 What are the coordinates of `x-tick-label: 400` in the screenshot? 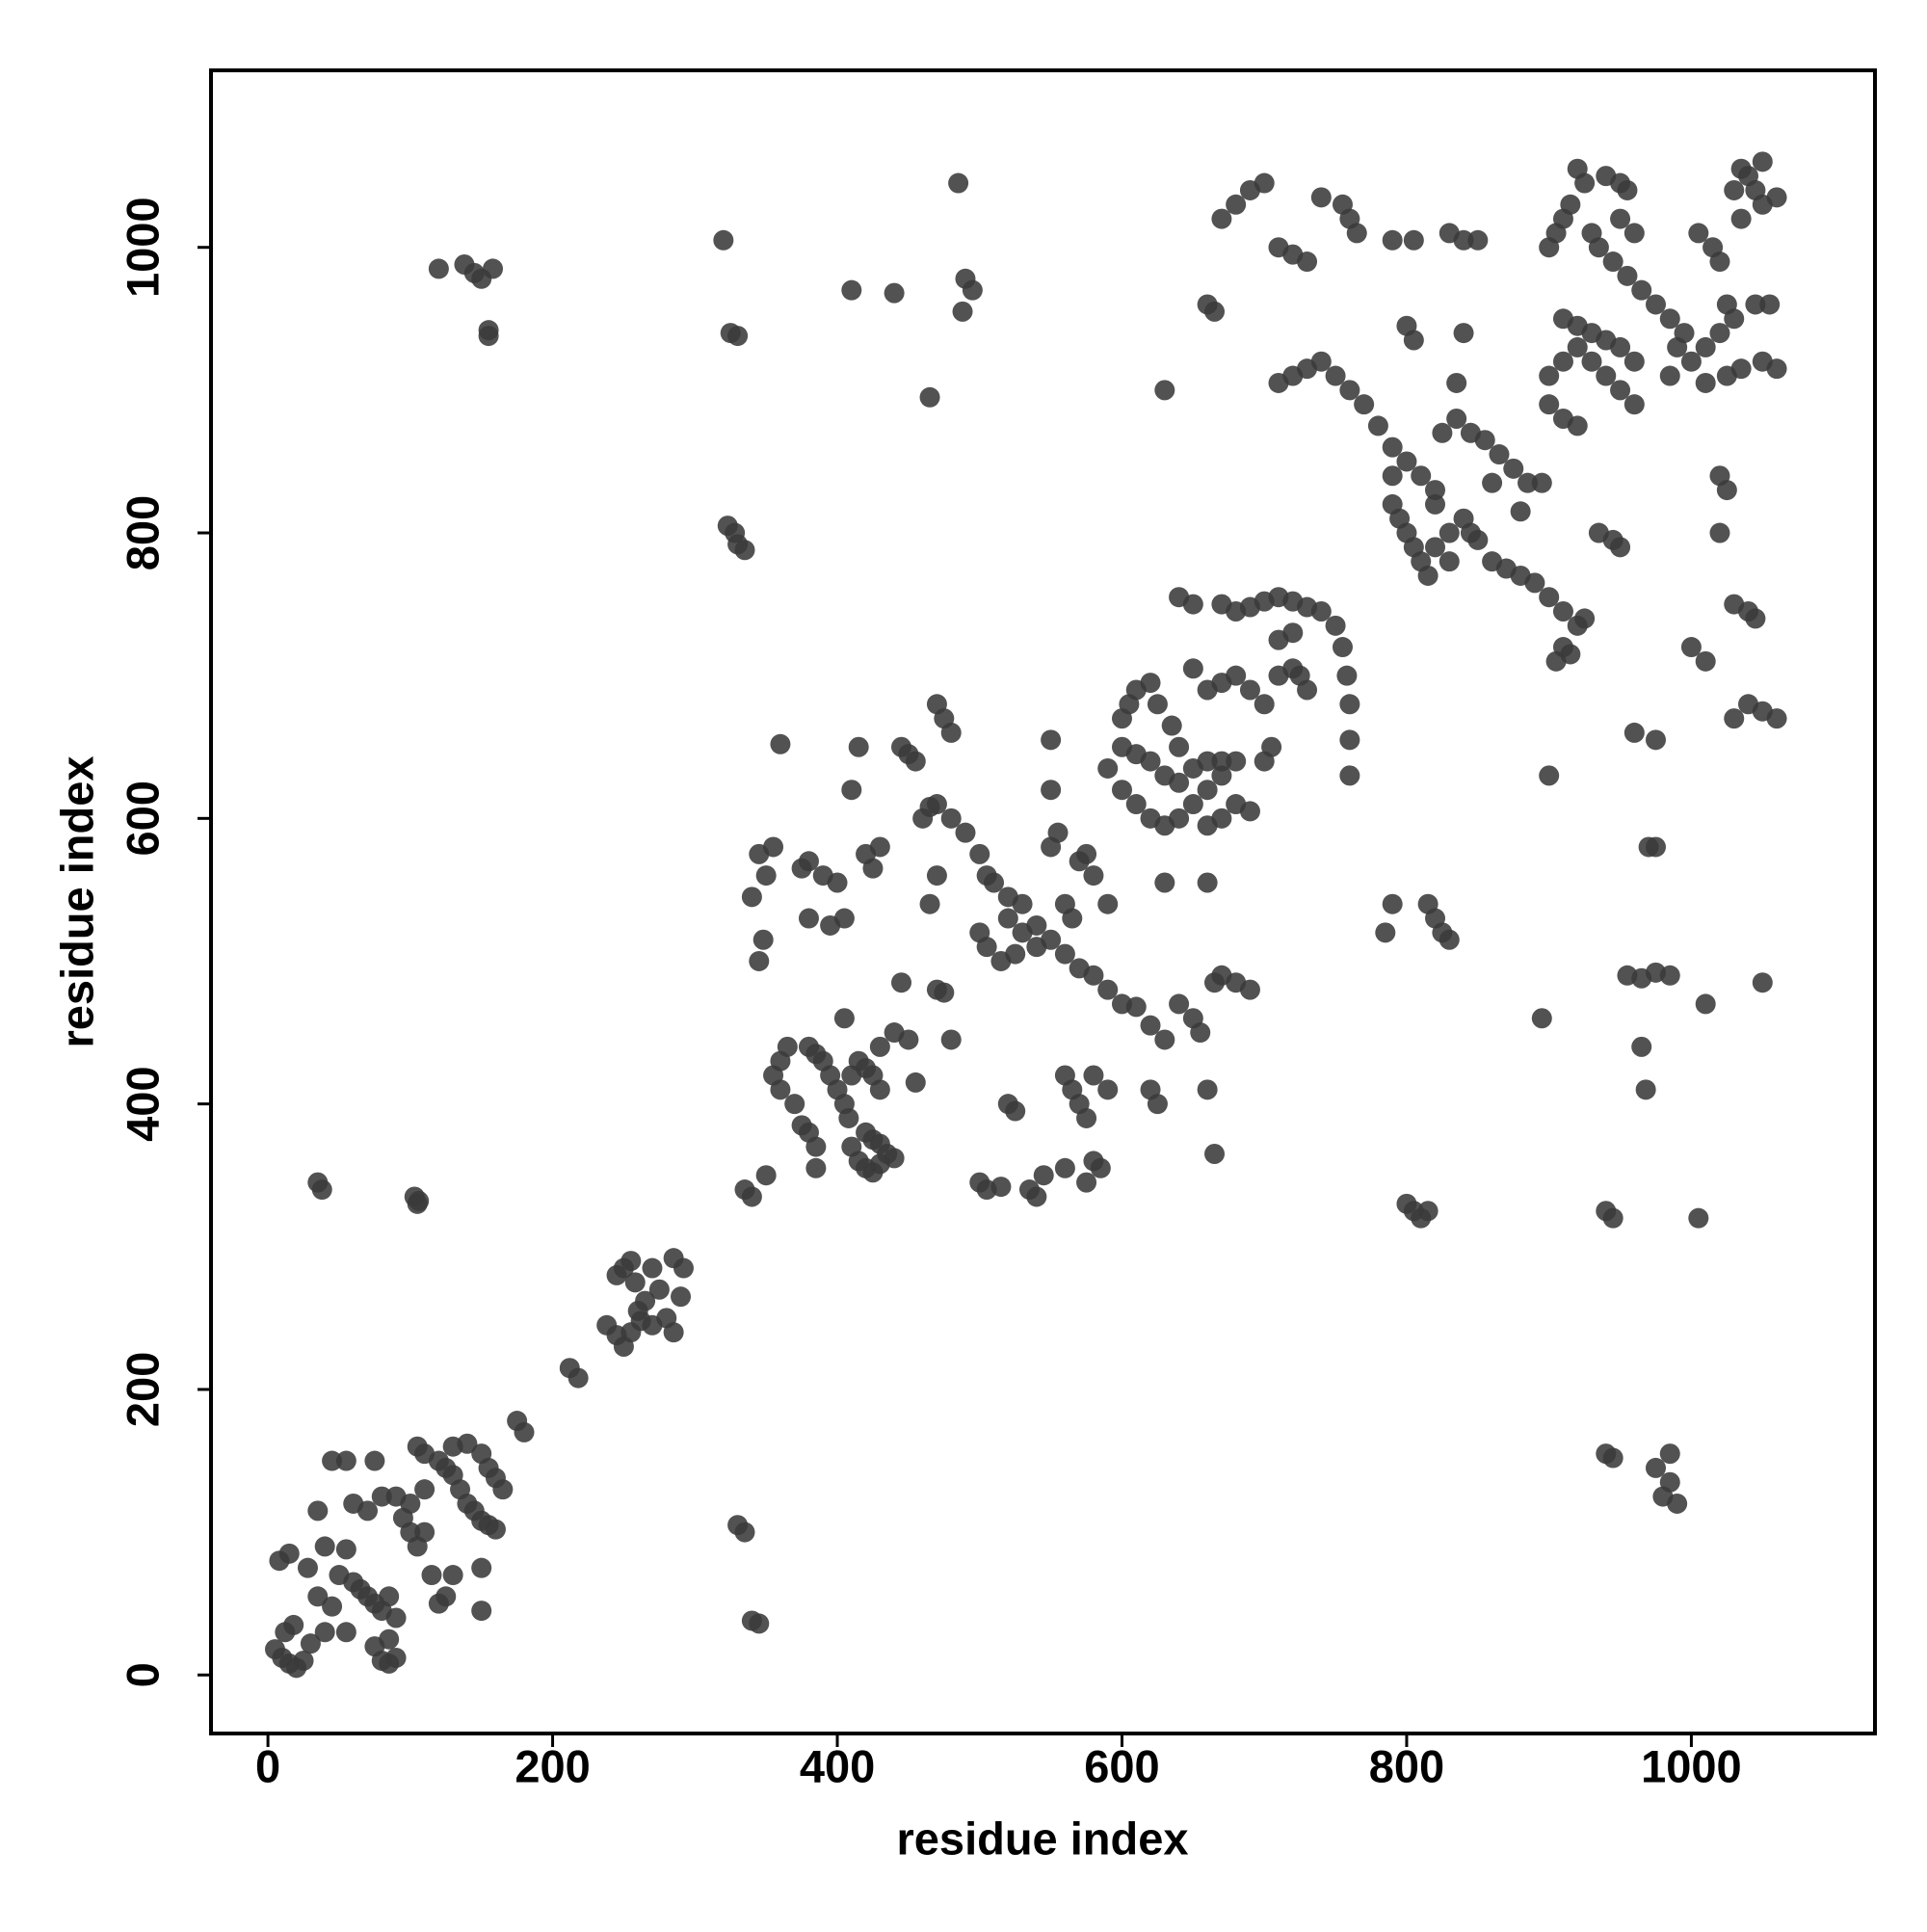 It's located at (838, 1765).